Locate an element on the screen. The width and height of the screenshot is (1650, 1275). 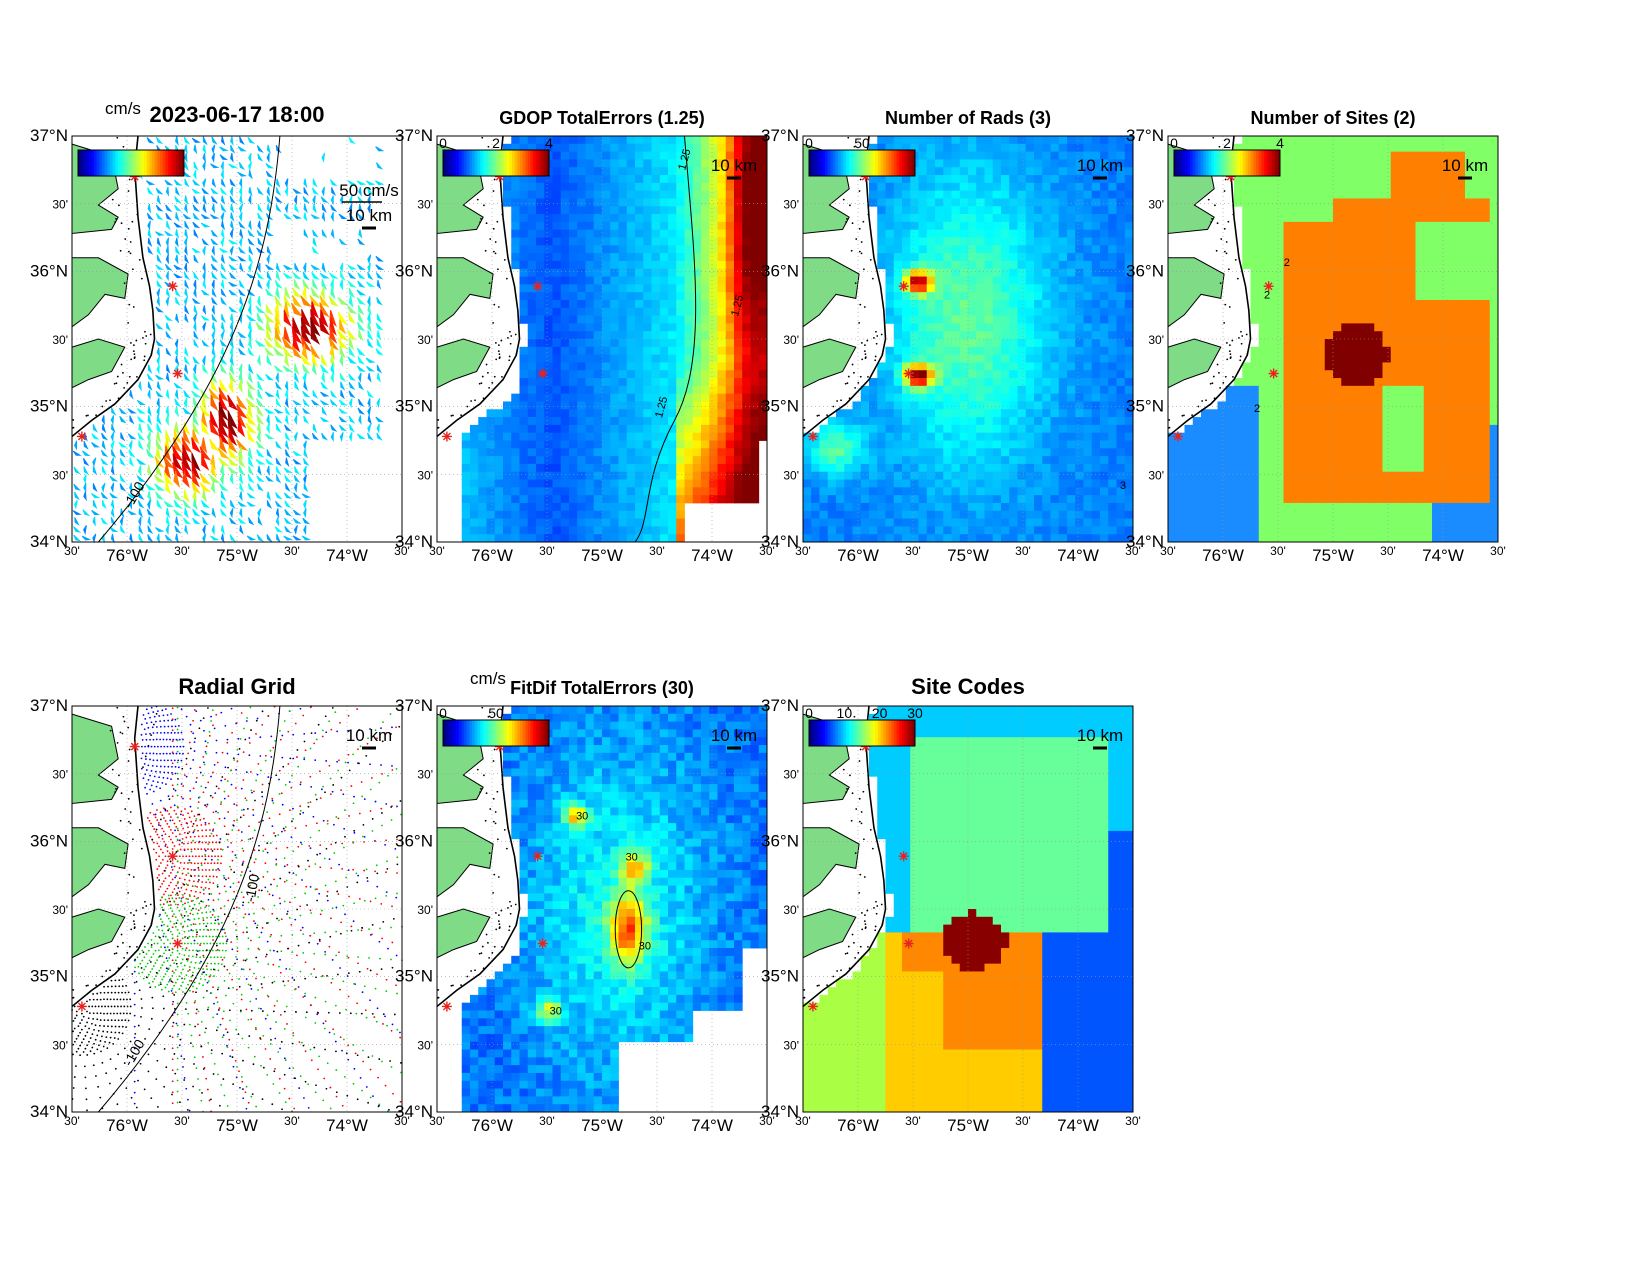
panel-title: GDOP TotalErrors (1.25) is located at coordinates (601, 118).